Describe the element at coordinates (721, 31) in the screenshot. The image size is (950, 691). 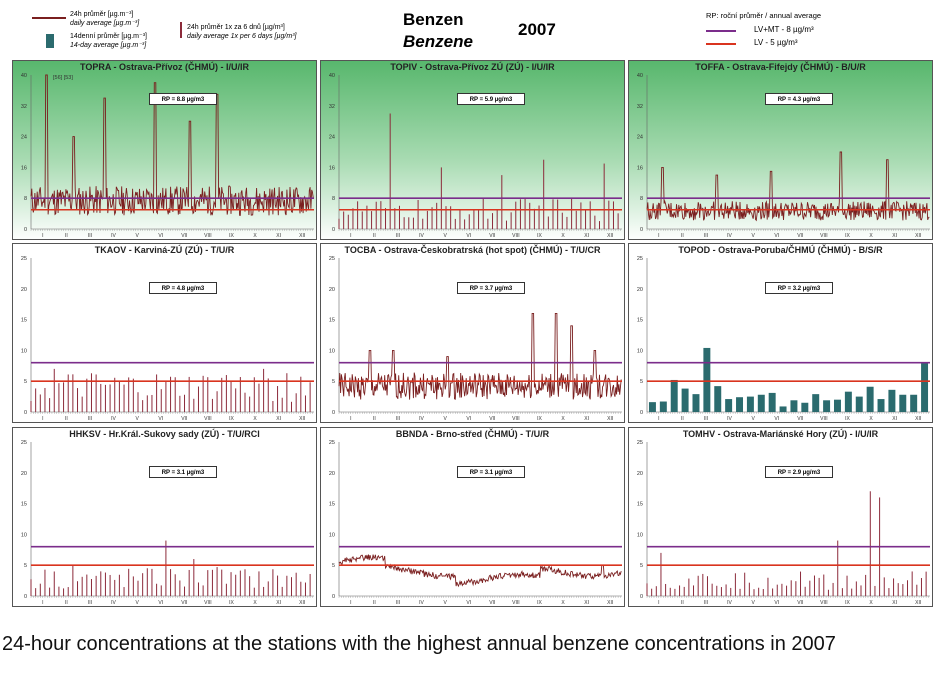
I see `lvmt-swatch` at that location.